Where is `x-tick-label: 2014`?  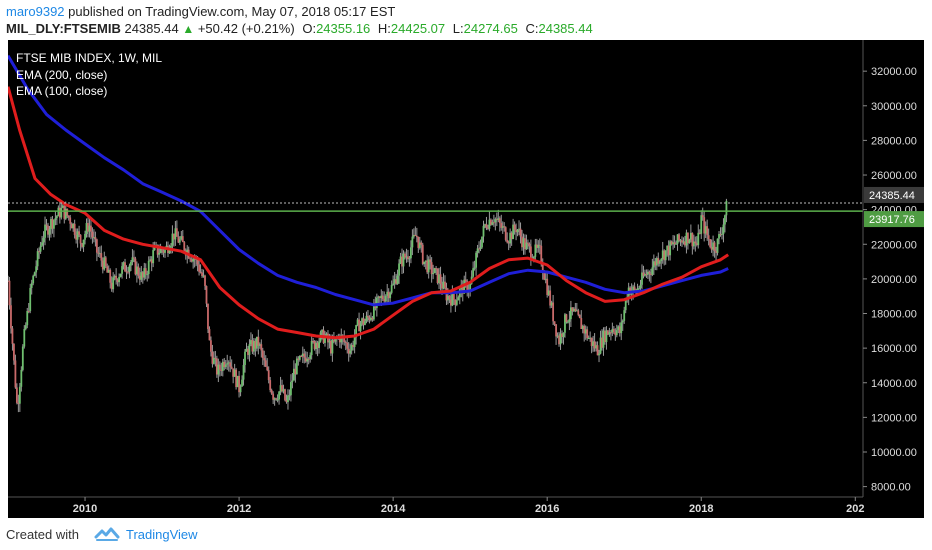
x-tick-label: 2014 is located at coordinates (393, 509).